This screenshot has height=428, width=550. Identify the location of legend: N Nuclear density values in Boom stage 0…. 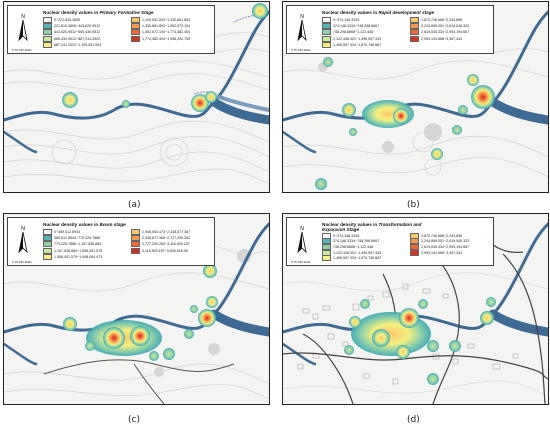
(111, 241).